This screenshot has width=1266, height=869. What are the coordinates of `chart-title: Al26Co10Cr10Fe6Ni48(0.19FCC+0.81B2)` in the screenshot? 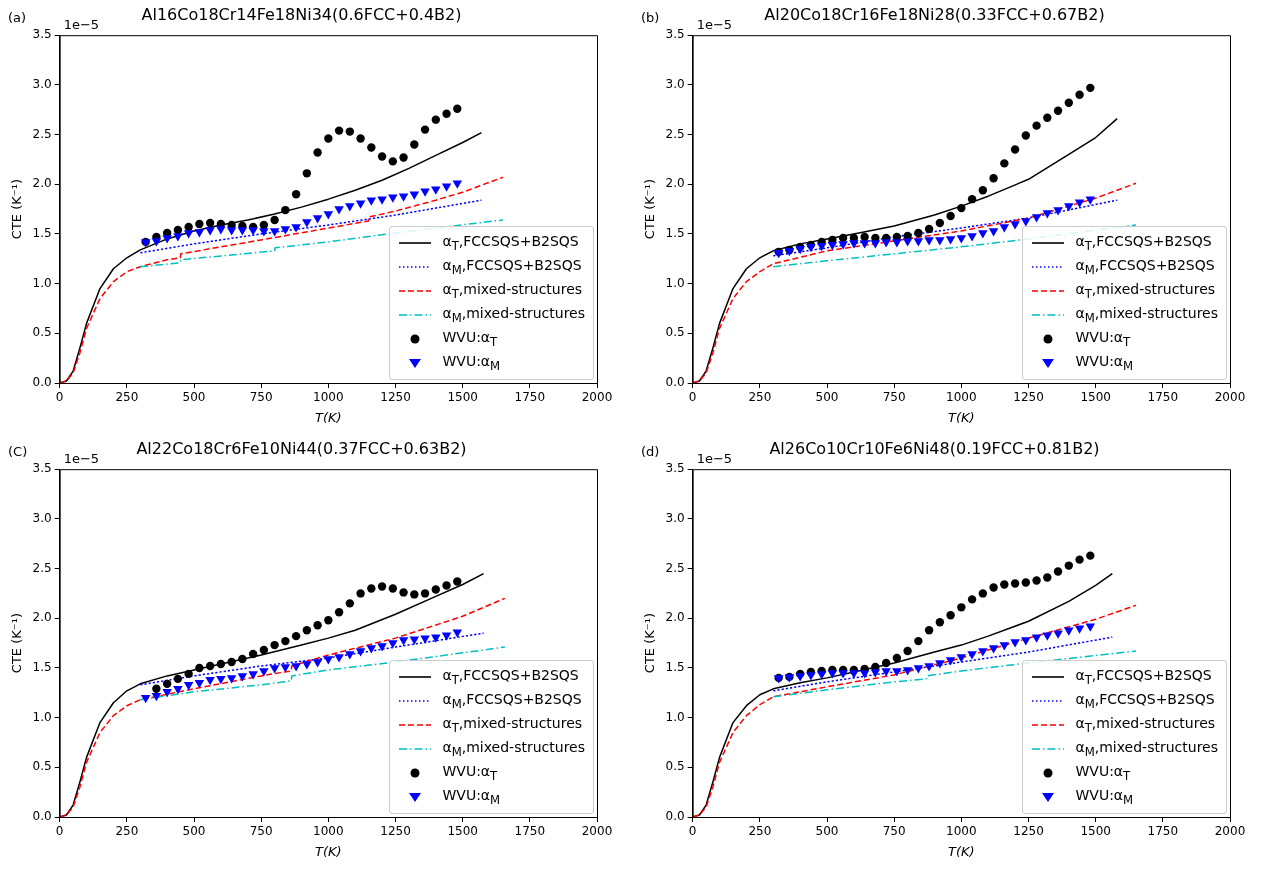 It's located at (934, 448).